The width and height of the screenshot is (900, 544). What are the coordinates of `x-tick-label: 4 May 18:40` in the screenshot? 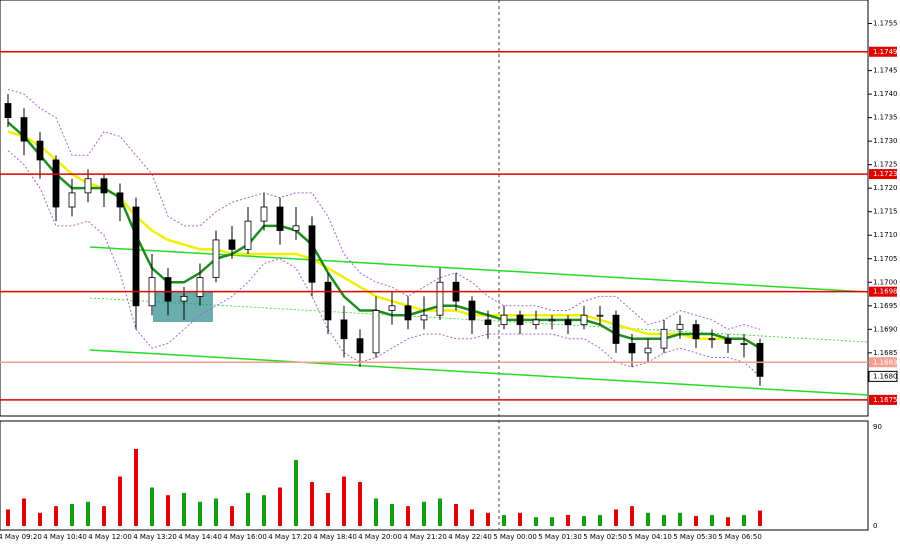 It's located at (335, 537).